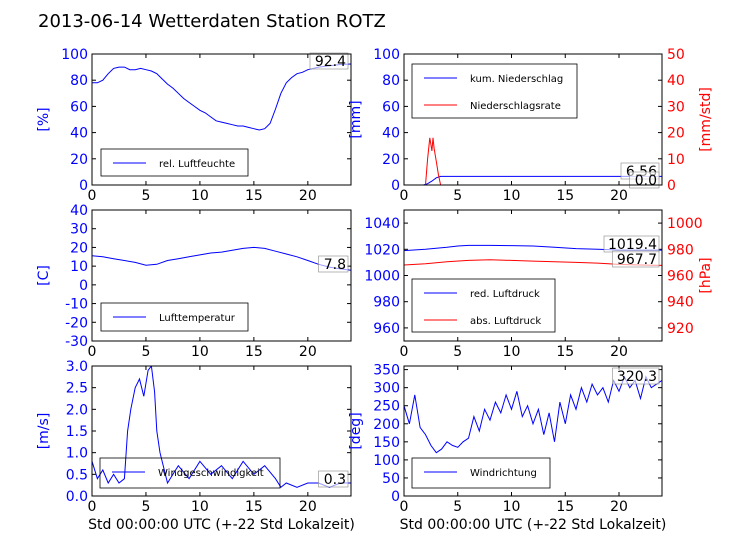 The width and height of the screenshot is (736, 552). I want to click on legend: Lufttemperatur, so click(174, 317).